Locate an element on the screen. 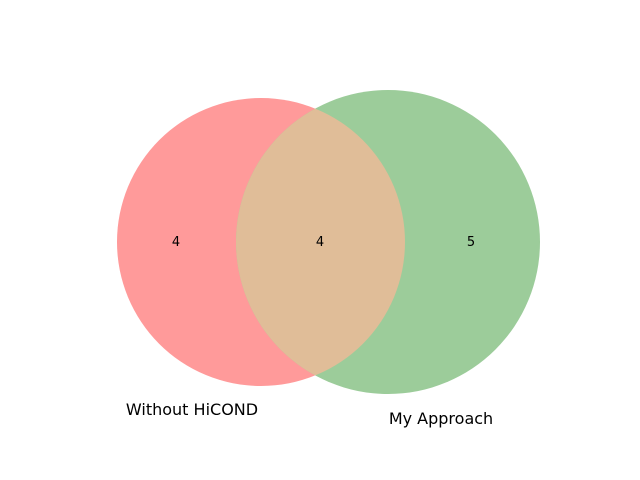 This screenshot has height=480, width=640. set-label-without-hicond: Without HiCOND is located at coordinates (192, 409).